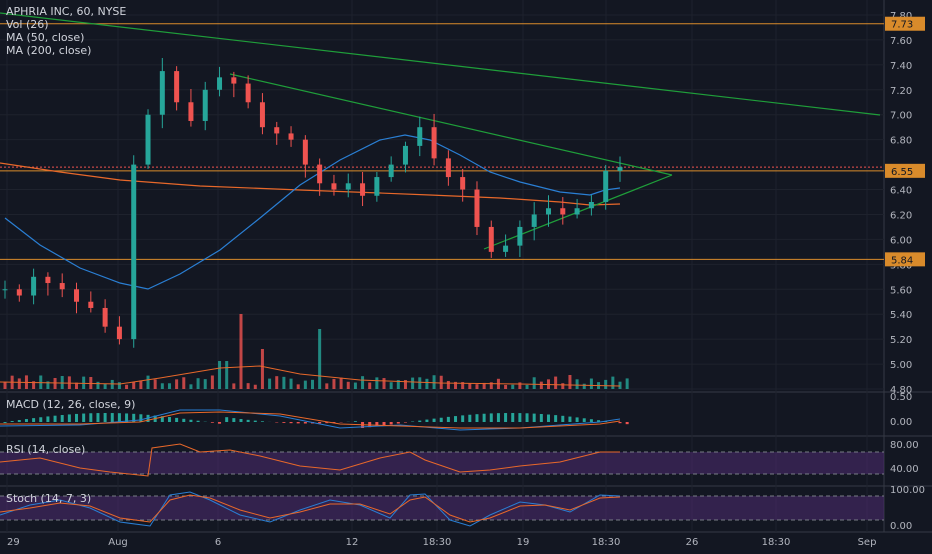  What do you see at coordinates (437, 542) in the screenshot?
I see `time-tick-label: 18:30` at bounding box center [437, 542].